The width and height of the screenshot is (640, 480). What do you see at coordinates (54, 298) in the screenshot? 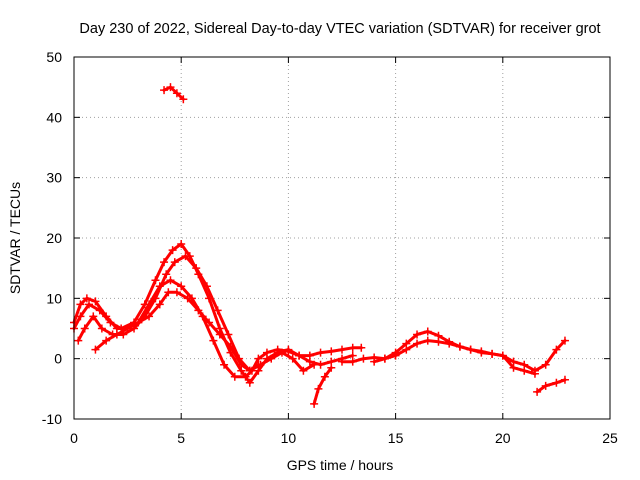
I see `y-tick-label: 10` at bounding box center [54, 298].